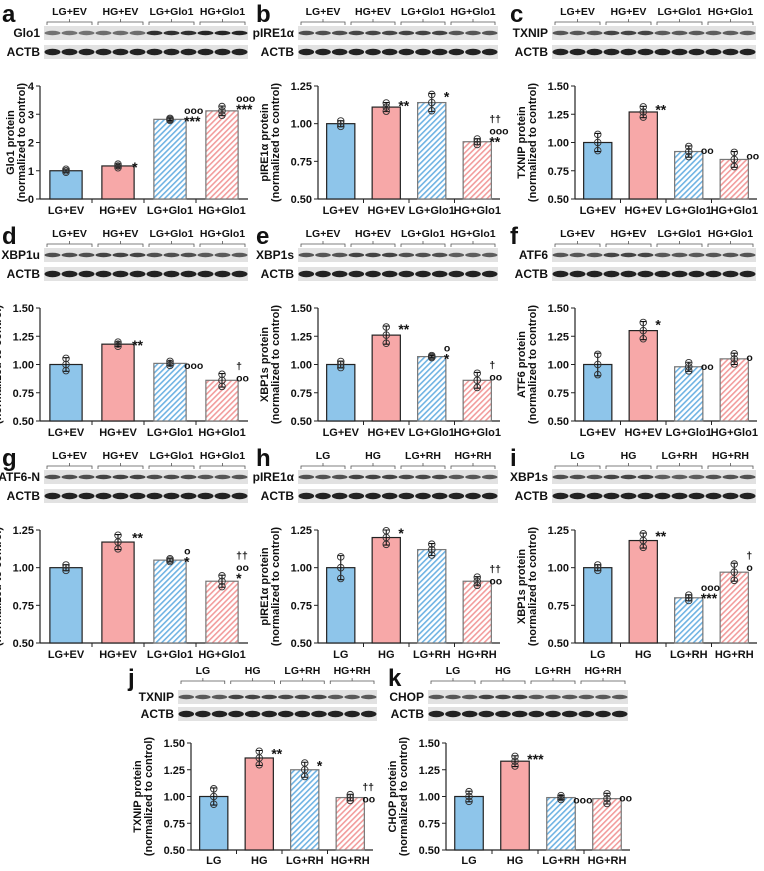  What do you see at coordinates (2, 587) in the screenshot?
I see `y-axis-title: ATF6-N protein(normalized to control)` at bounding box center [2, 587].